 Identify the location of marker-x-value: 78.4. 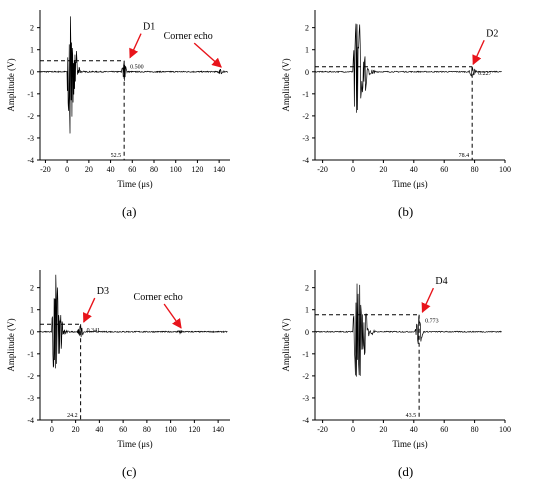
(464, 156).